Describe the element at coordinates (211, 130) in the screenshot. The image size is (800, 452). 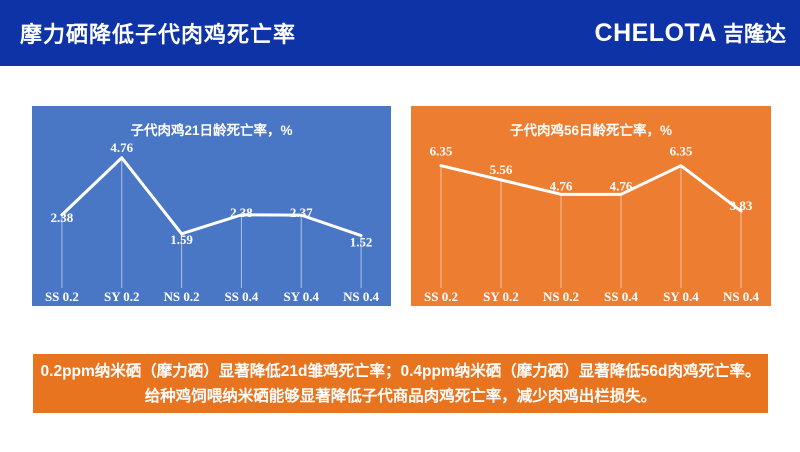
I see `chart-title-21d: 子代肉鸡21日龄死亡率，%` at that location.